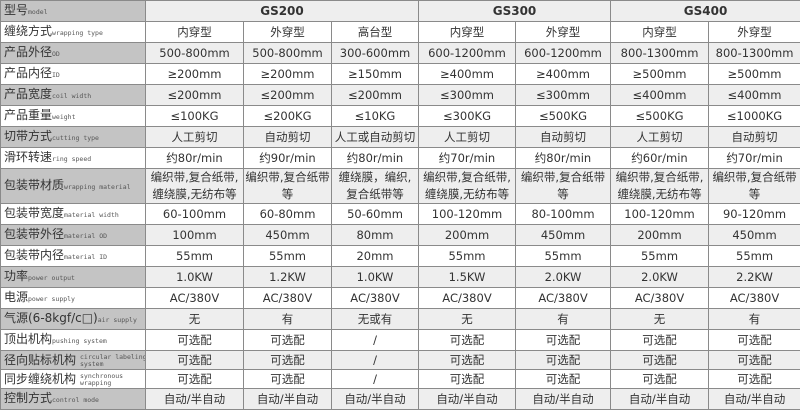 The width and height of the screenshot is (800, 410). What do you see at coordinates (754, 116) in the screenshot?
I see `table-cell: ≤1000KG` at bounding box center [754, 116].